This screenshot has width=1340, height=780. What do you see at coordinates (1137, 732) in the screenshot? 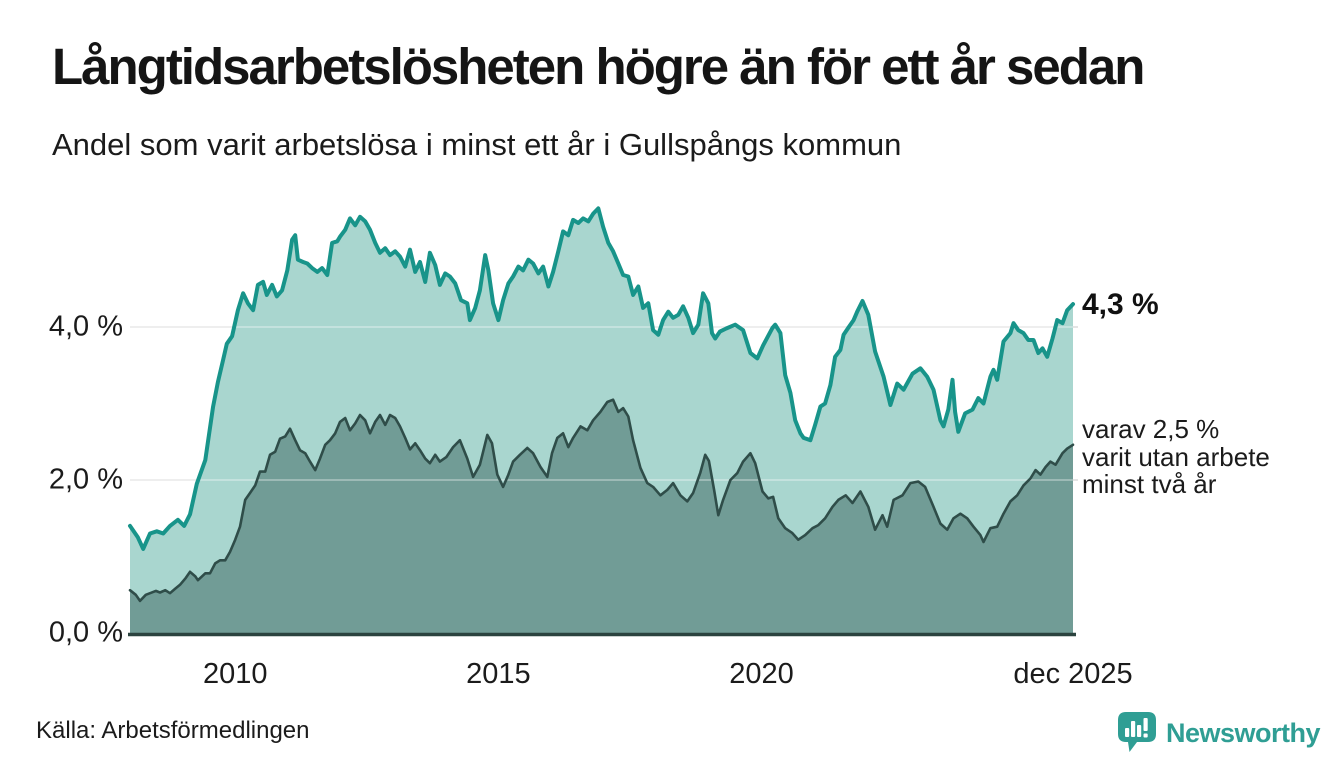
I see `newsworthy-chart-bubble-icon` at bounding box center [1137, 732].